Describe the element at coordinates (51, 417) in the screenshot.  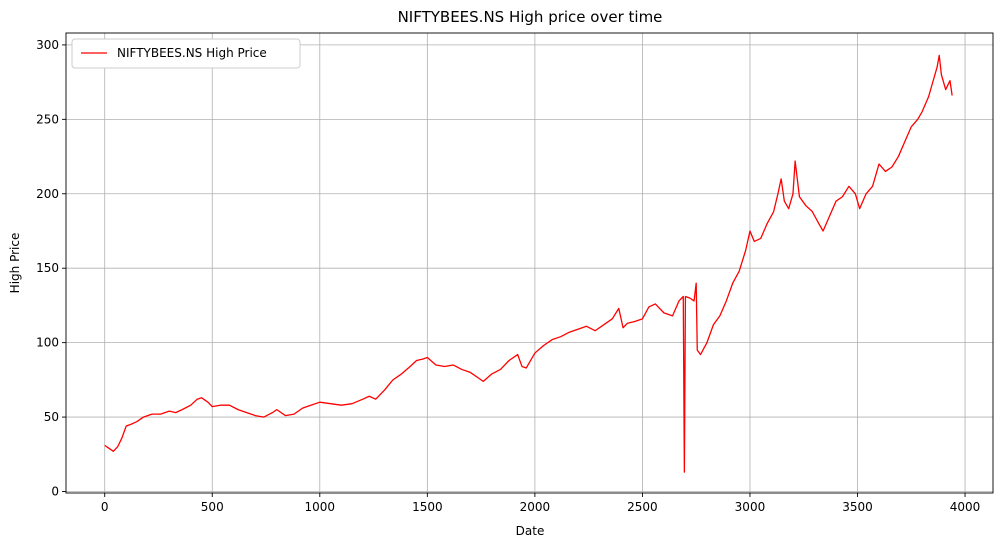
I see `y-tick-label: 50` at that location.